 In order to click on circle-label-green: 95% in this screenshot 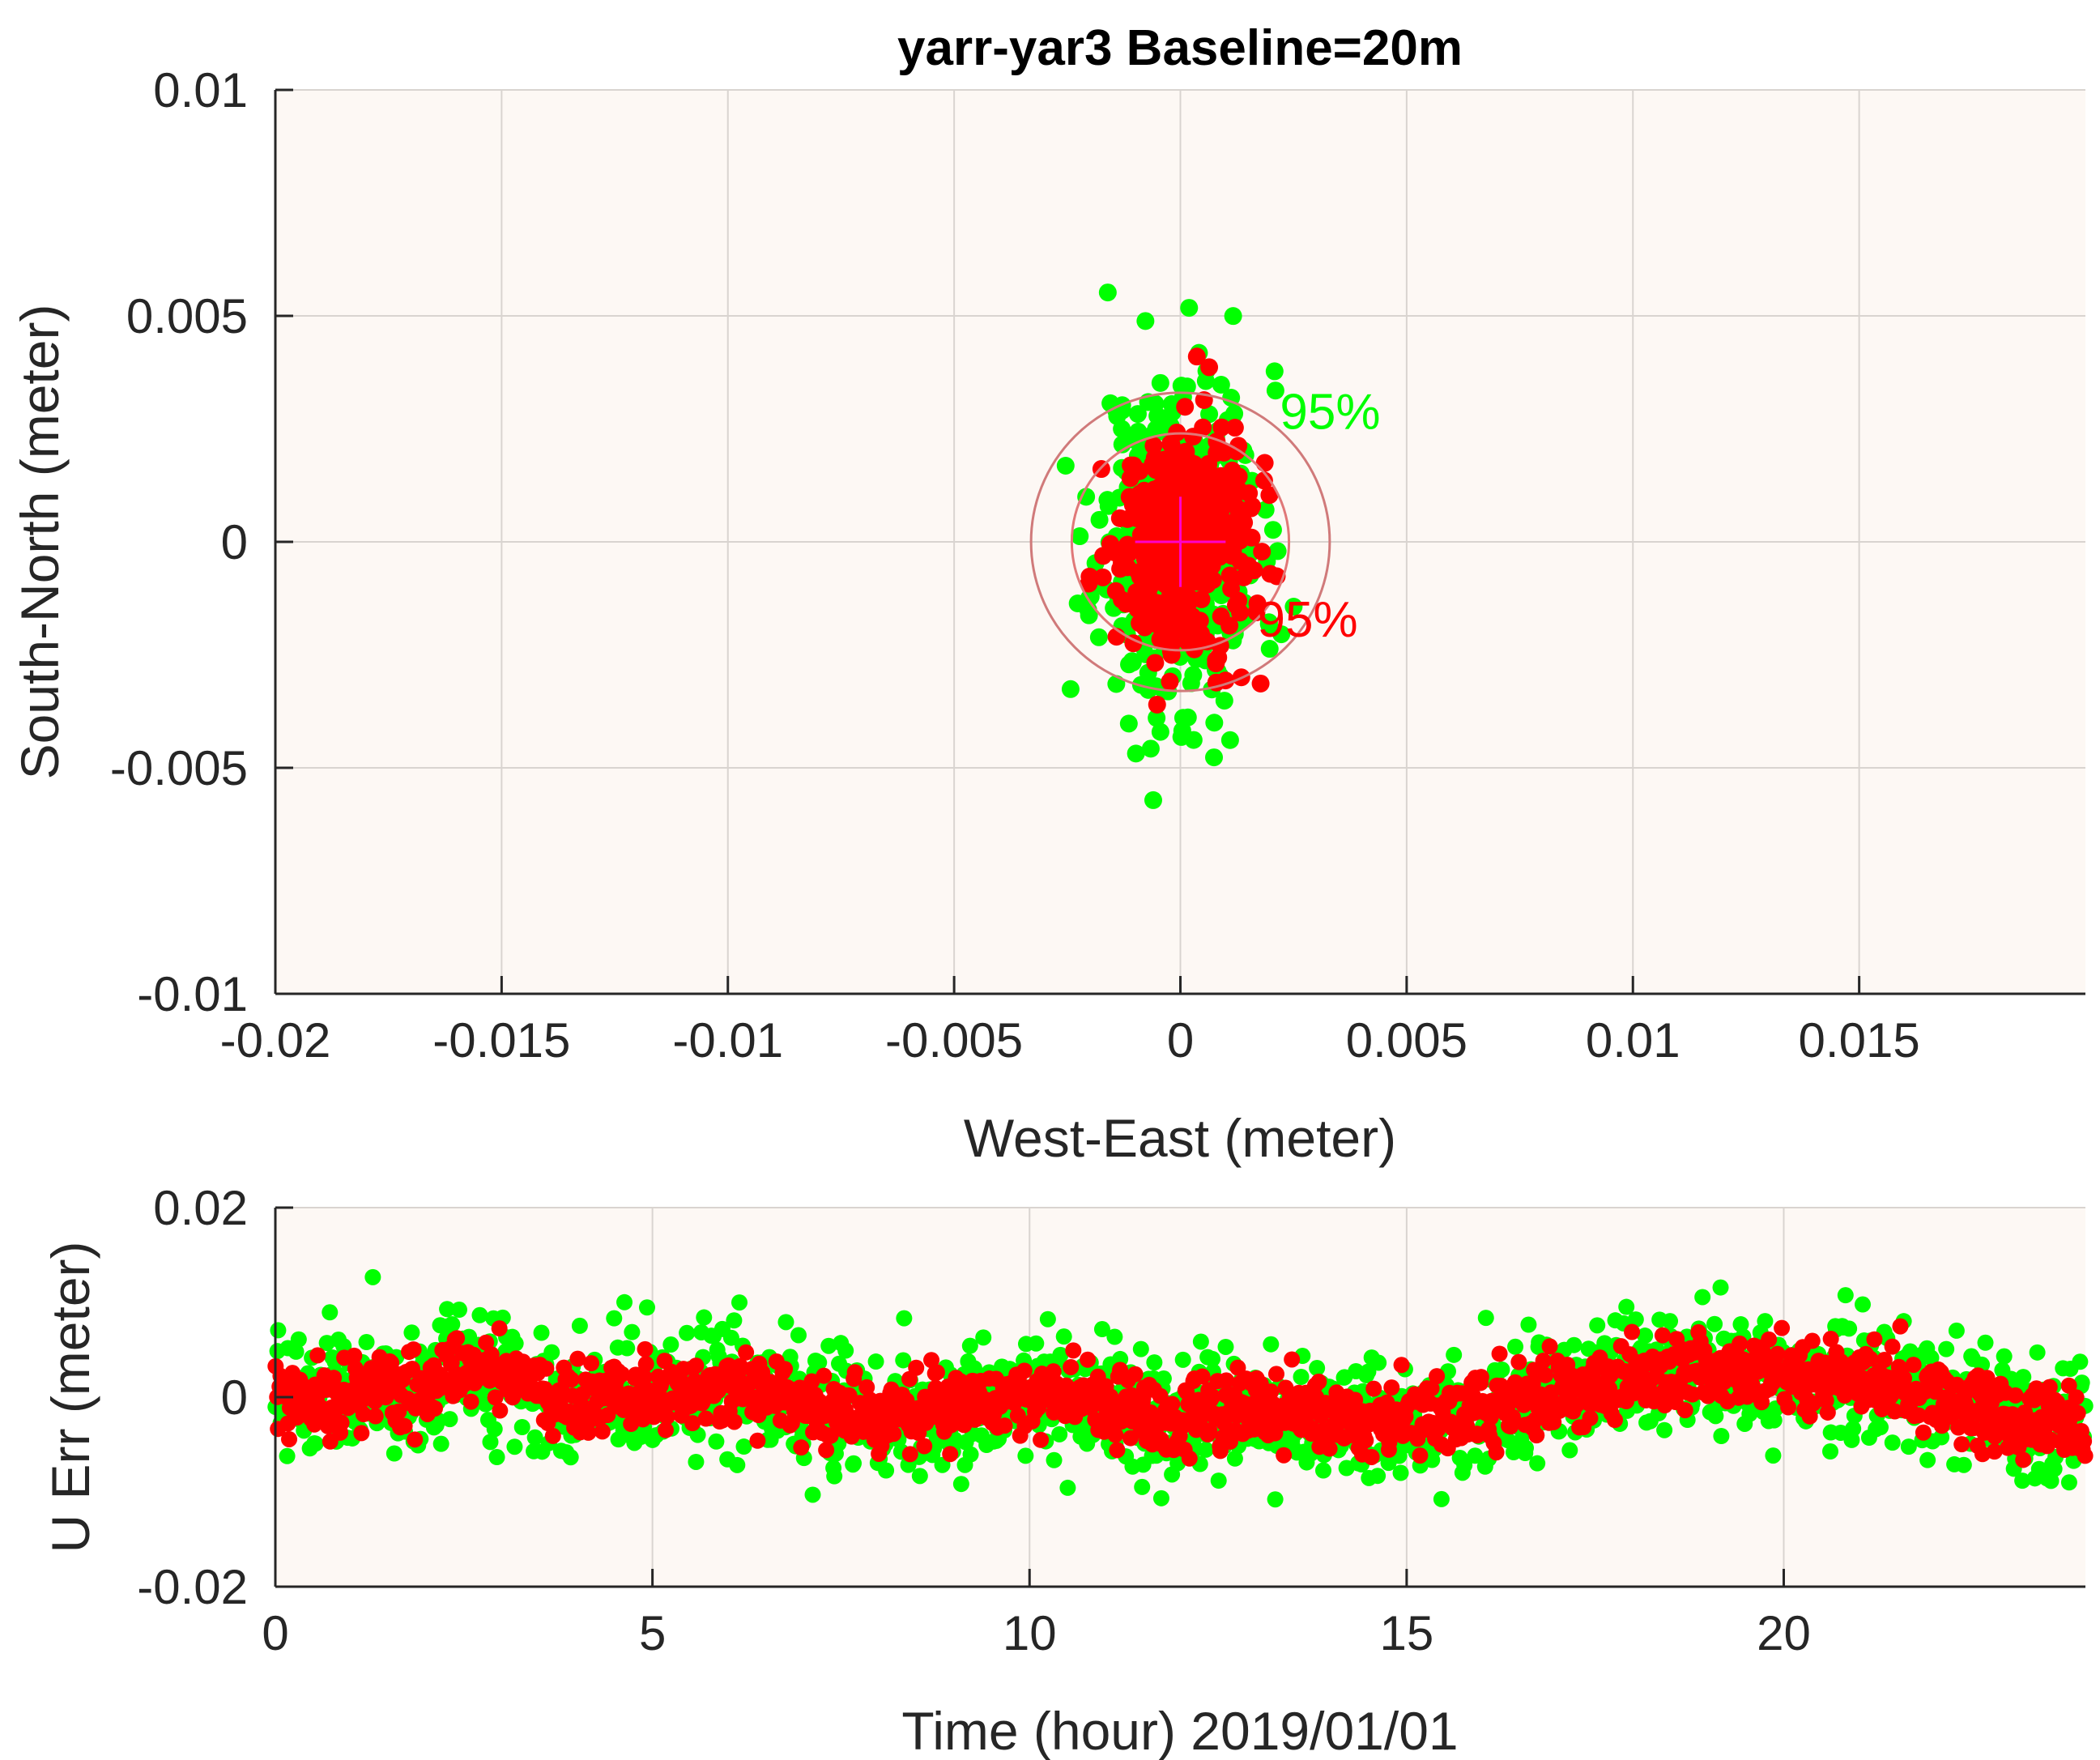, I will do `click(1330, 413)`.